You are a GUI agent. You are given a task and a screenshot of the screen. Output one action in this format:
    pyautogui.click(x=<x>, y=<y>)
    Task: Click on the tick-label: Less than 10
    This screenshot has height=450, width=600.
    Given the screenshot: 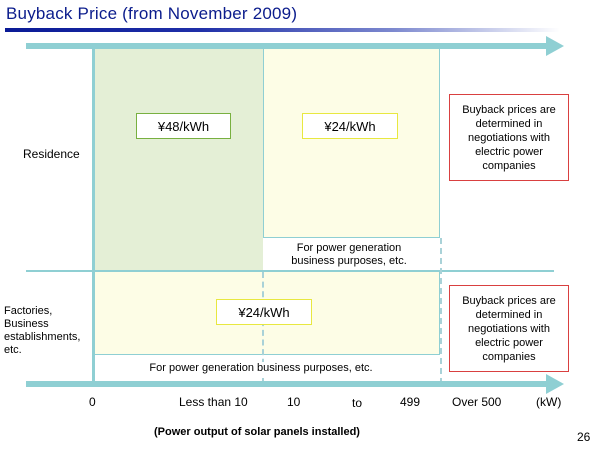 What is the action you would take?
    pyautogui.click(x=213, y=402)
    